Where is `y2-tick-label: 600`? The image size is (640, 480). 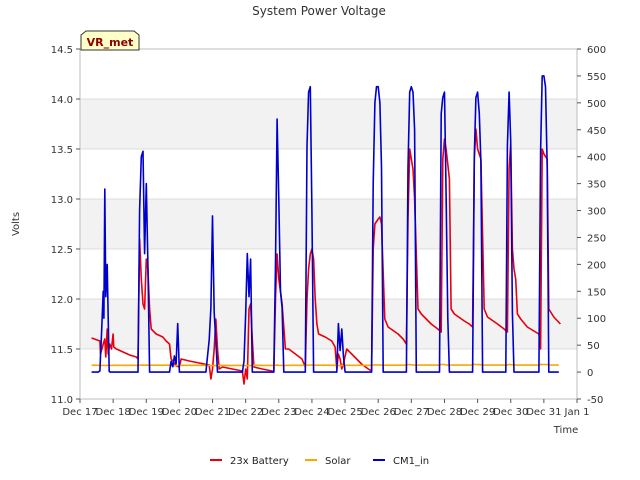 y2-tick-label: 600 is located at coordinates (596, 50).